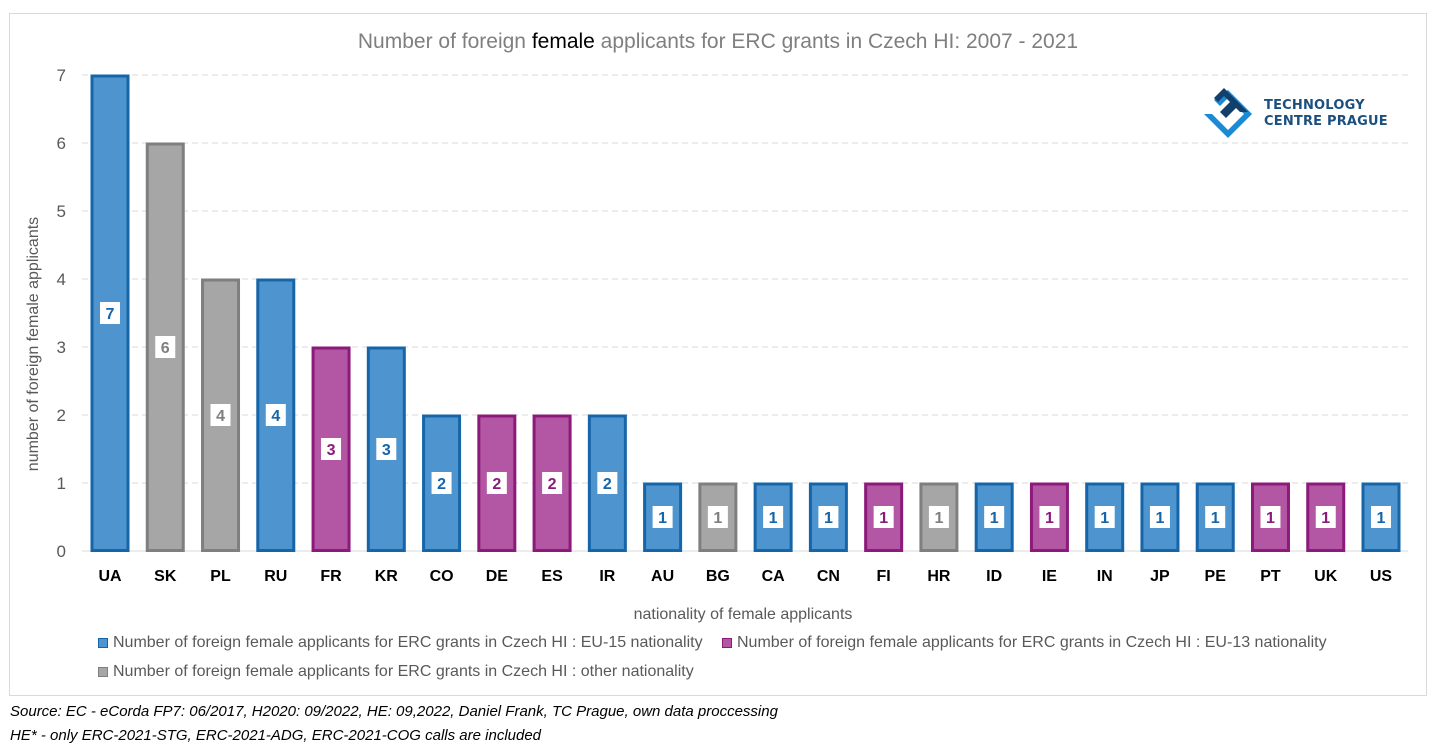 Image resolution: width=1436 pixels, height=752 pixels. What do you see at coordinates (61, 211) in the screenshot?
I see `y-tick-label: 5` at bounding box center [61, 211].